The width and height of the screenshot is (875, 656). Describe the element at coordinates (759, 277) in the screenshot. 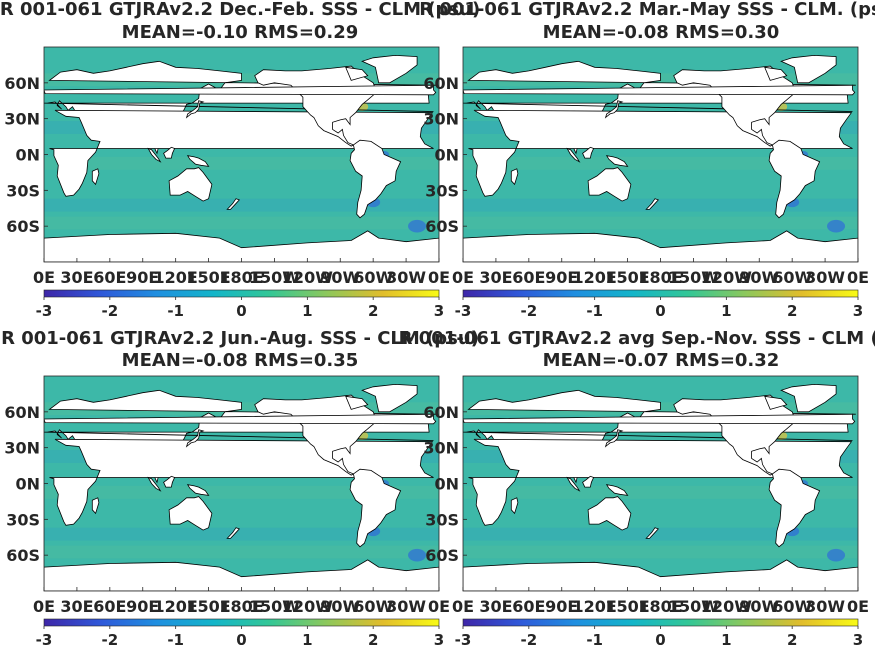

I see `x-tick-label: 90W` at that location.